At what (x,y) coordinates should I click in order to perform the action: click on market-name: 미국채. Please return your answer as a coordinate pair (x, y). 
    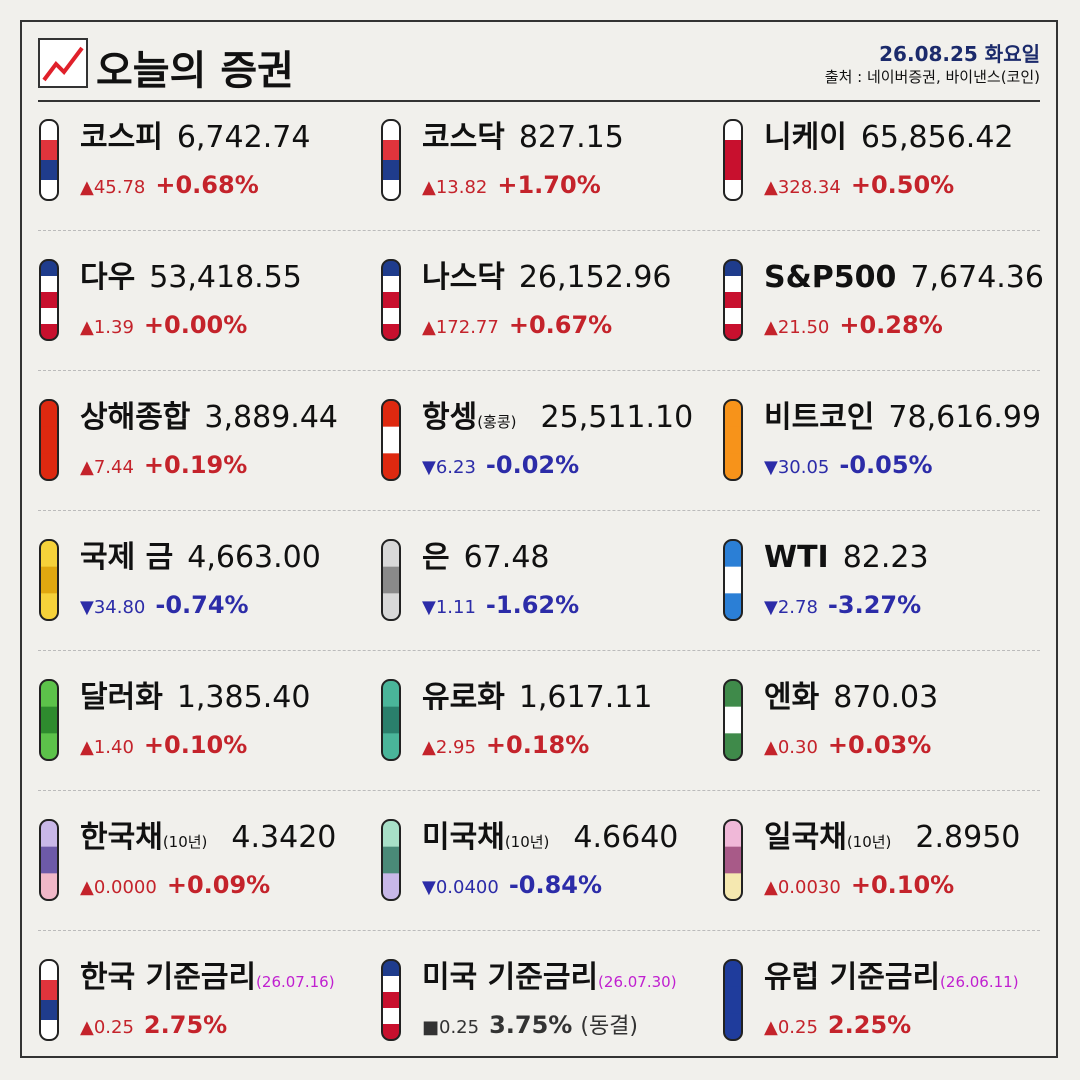
    Looking at the image, I should click on (463, 837).